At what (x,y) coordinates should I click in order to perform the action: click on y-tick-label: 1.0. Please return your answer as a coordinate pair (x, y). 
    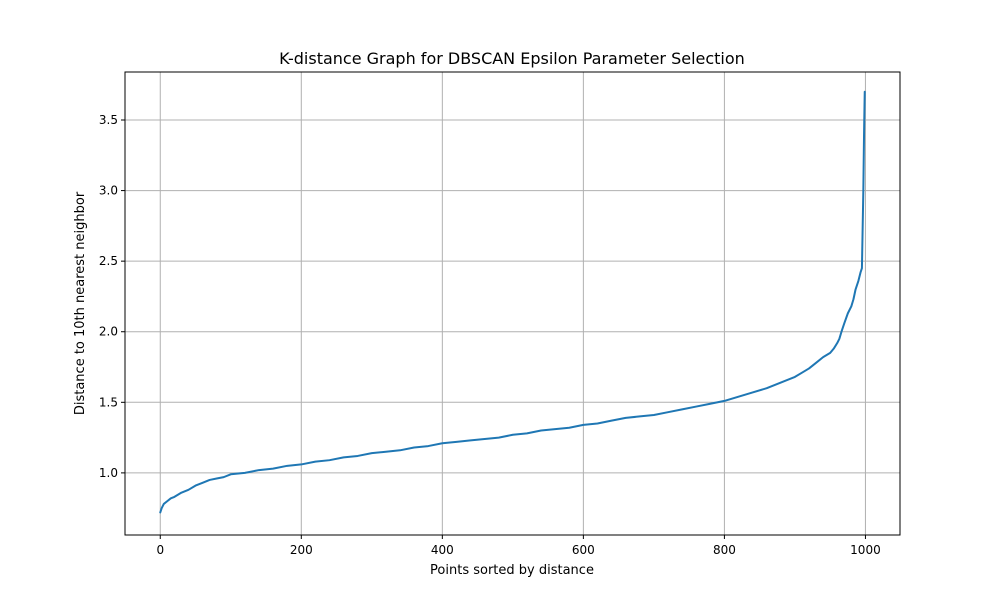
    Looking at the image, I should click on (108, 473).